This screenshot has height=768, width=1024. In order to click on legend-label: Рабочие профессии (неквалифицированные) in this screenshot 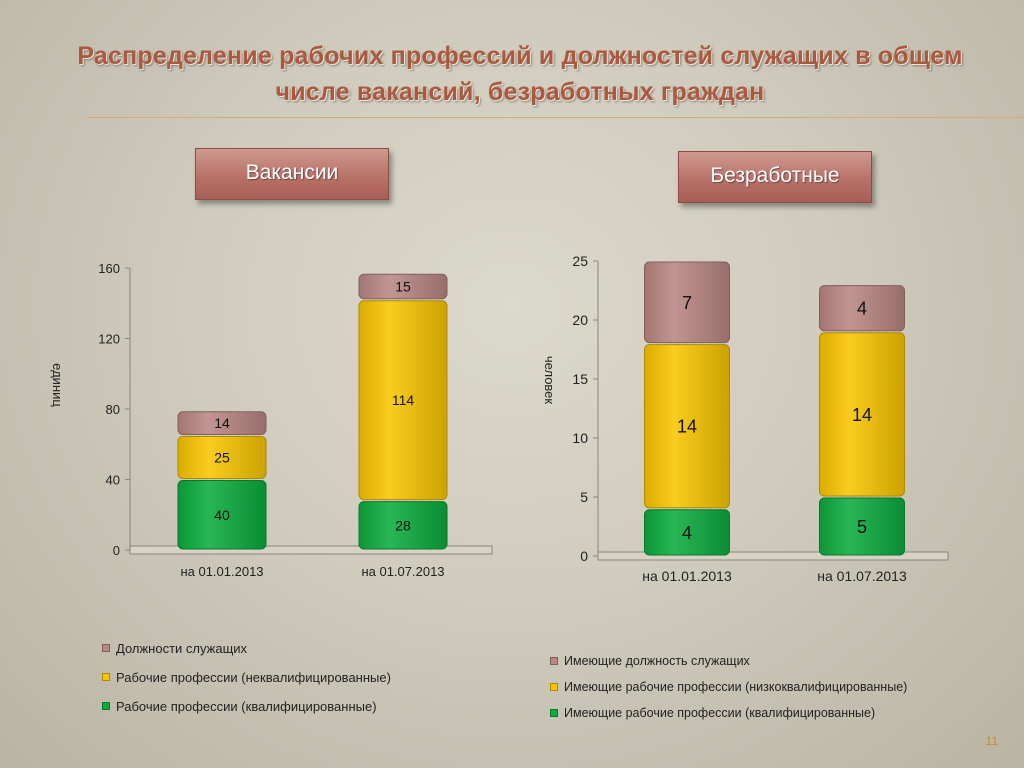, I will do `click(253, 677)`.